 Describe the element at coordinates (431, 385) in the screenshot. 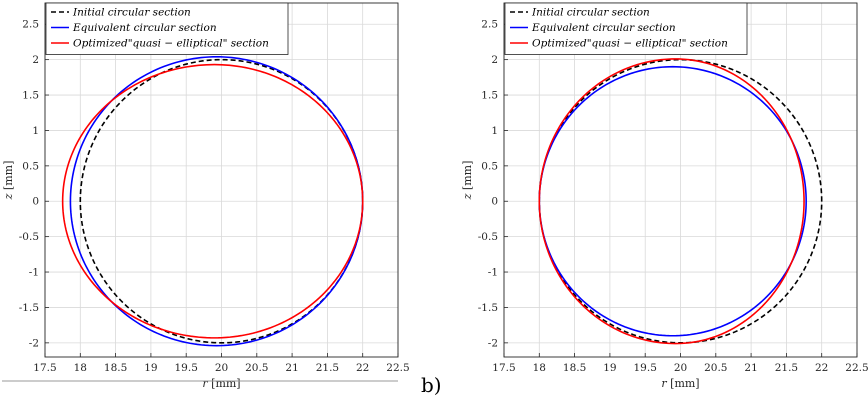

I see `panel-b-letter: b)` at that location.